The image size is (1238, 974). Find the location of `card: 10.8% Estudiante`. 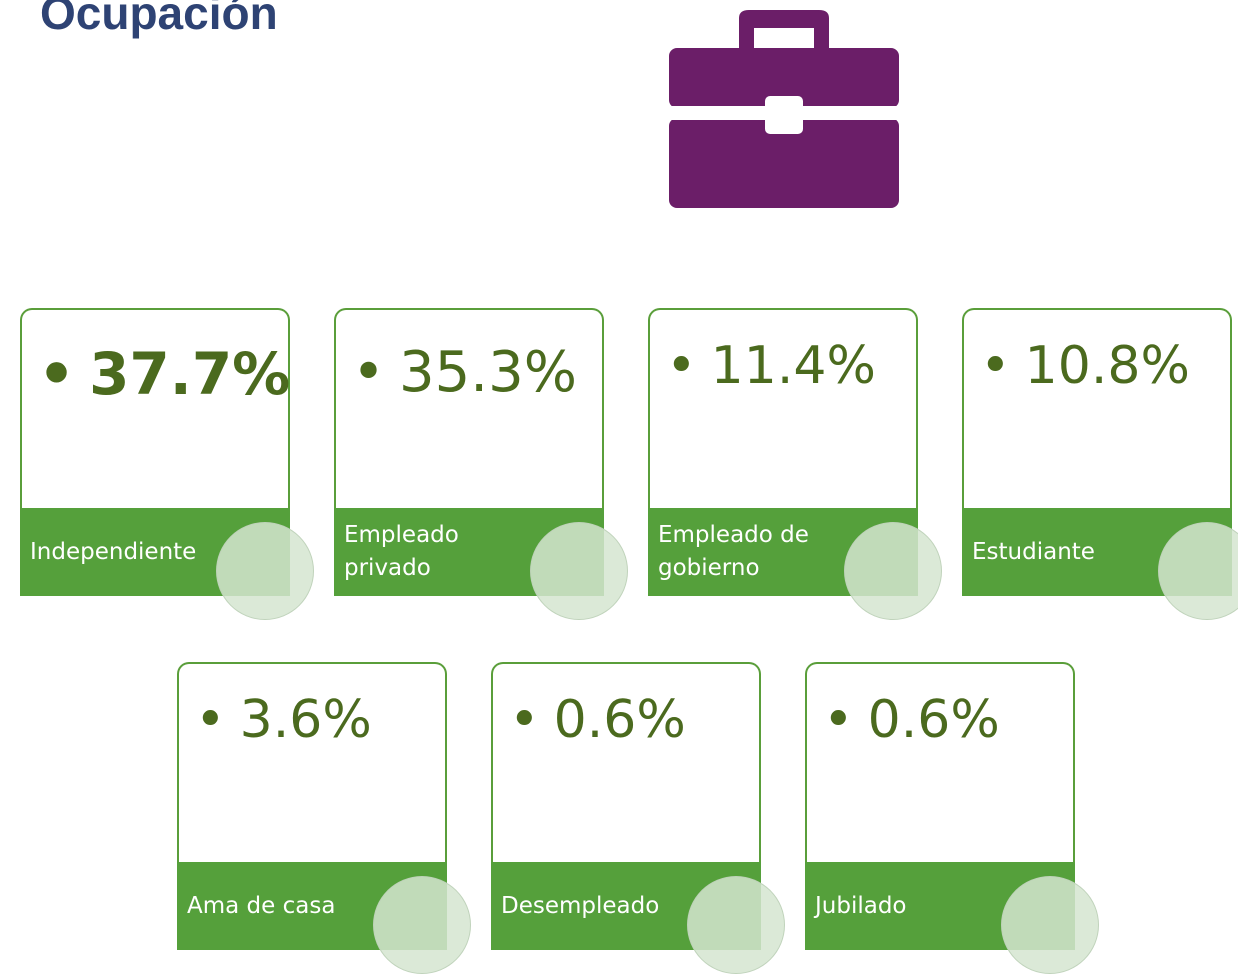

card: 10.8% Estudiante is located at coordinates (1100, 464).